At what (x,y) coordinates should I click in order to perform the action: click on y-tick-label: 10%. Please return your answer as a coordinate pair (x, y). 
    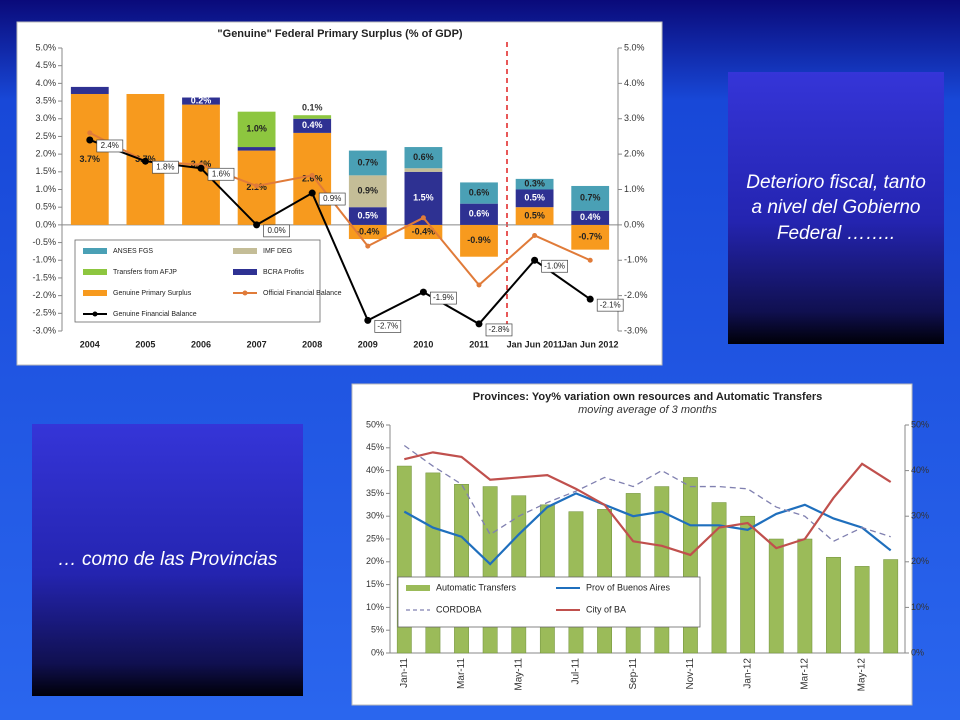
    Looking at the image, I should click on (375, 607).